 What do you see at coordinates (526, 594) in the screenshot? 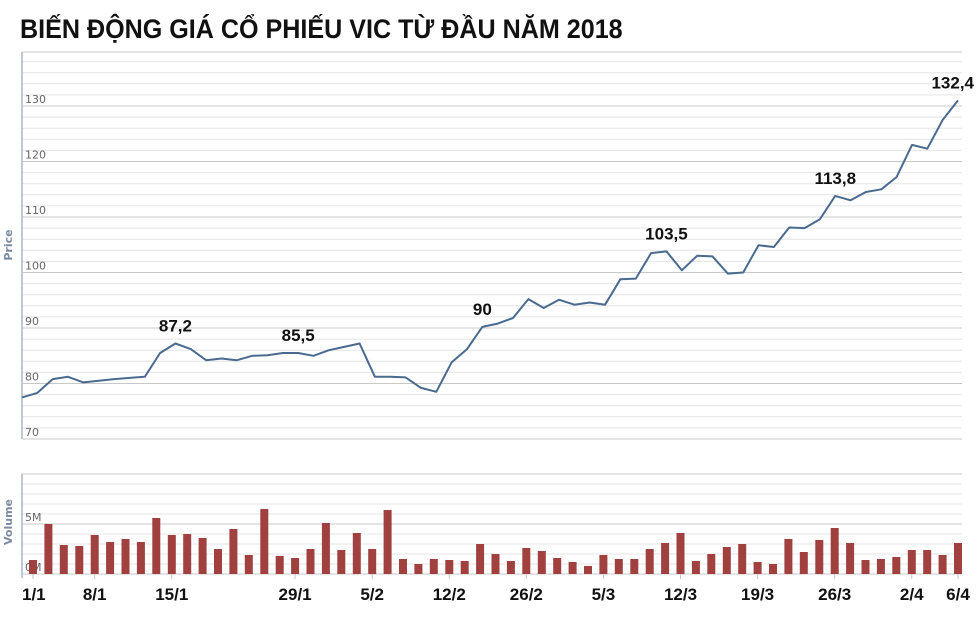
I see `x-tick-label: 26/2` at bounding box center [526, 594].